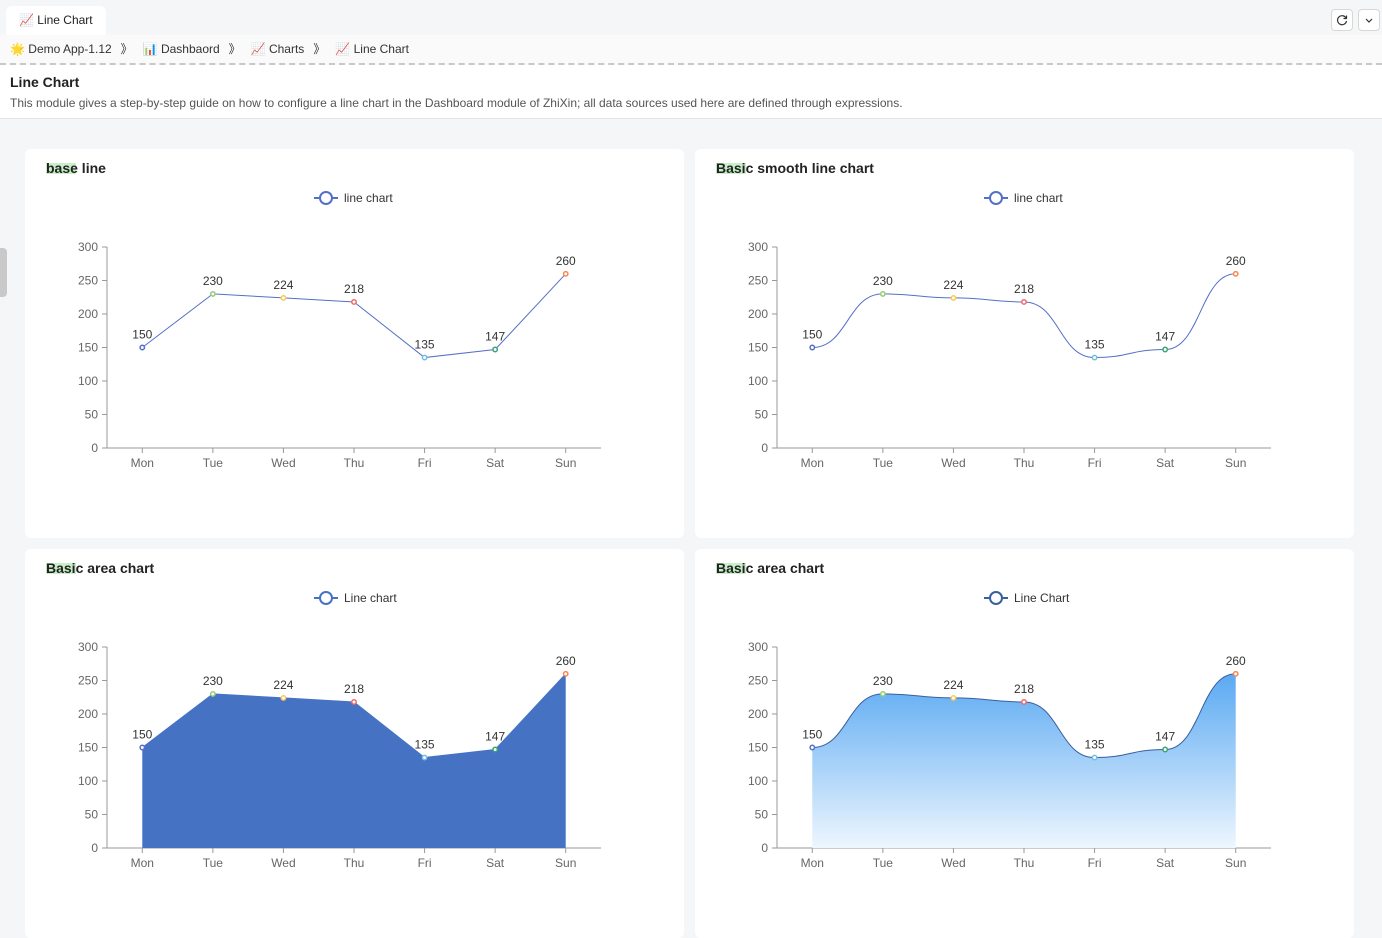  Describe the element at coordinates (213, 863) in the screenshot. I see `x-tick-label: Tue` at that location.